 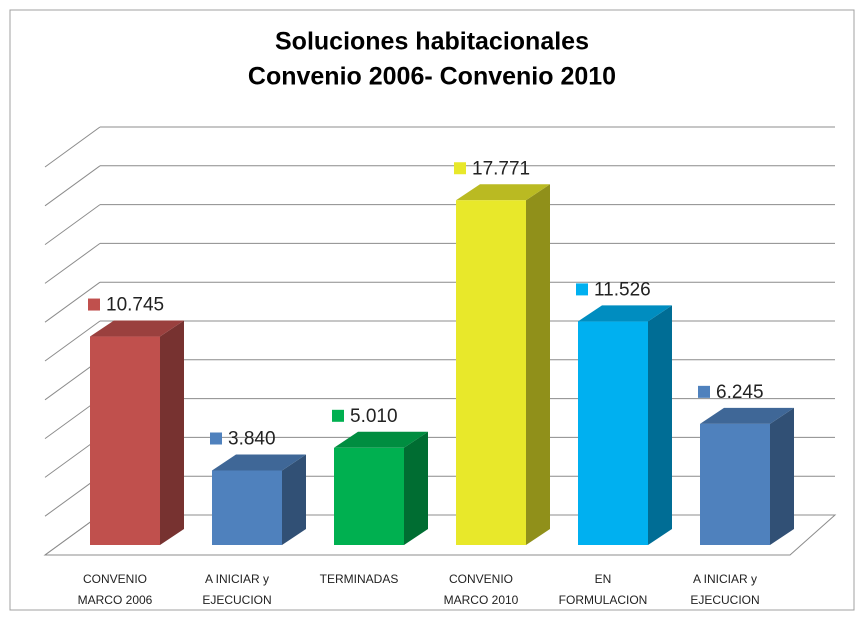 What do you see at coordinates (740, 392) in the screenshot?
I see `value-label: 6.245` at bounding box center [740, 392].